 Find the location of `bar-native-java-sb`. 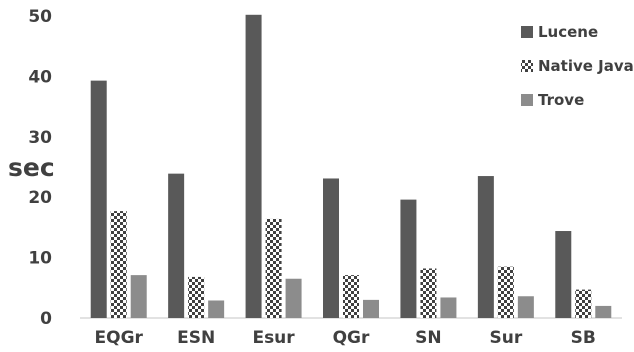

bar-native-java-sb is located at coordinates (583, 303).